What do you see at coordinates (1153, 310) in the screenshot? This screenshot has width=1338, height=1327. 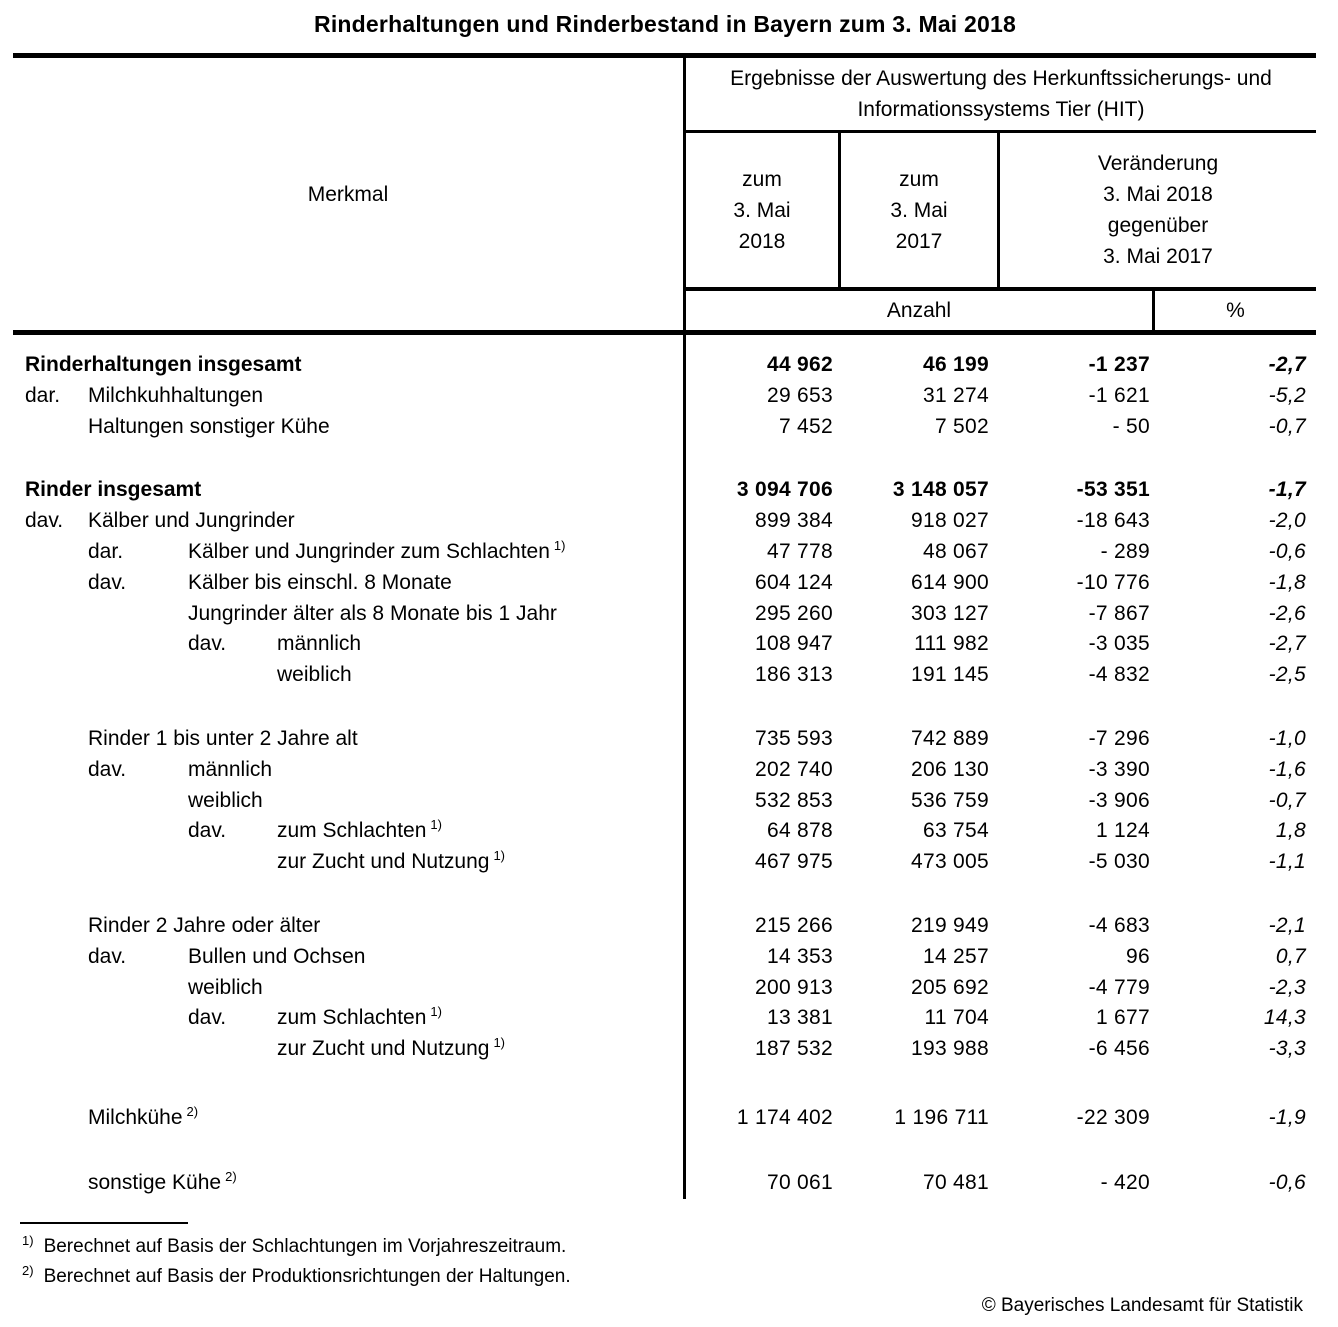 I see `anzahl-percent-divider` at bounding box center [1153, 310].